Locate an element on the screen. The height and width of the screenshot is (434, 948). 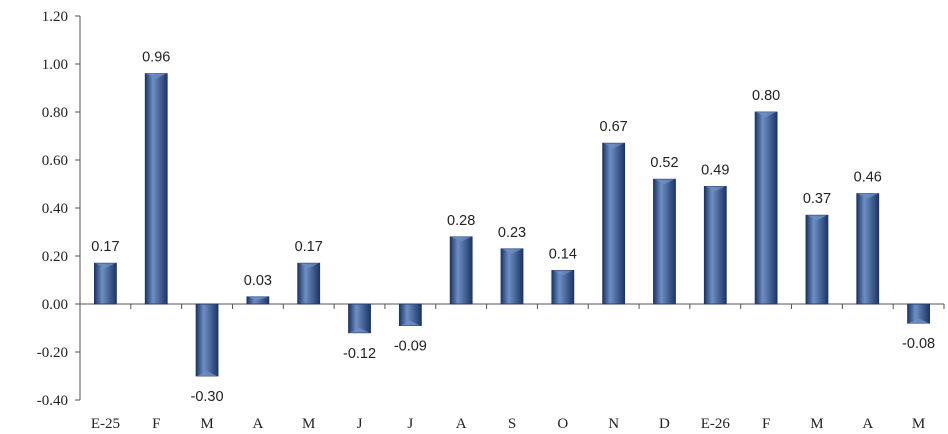
y-axis: 1.20 1.00 0.80 0.60 0.40 0.20 0.00 -0.20 -0.40 is located at coordinates (59, 209).